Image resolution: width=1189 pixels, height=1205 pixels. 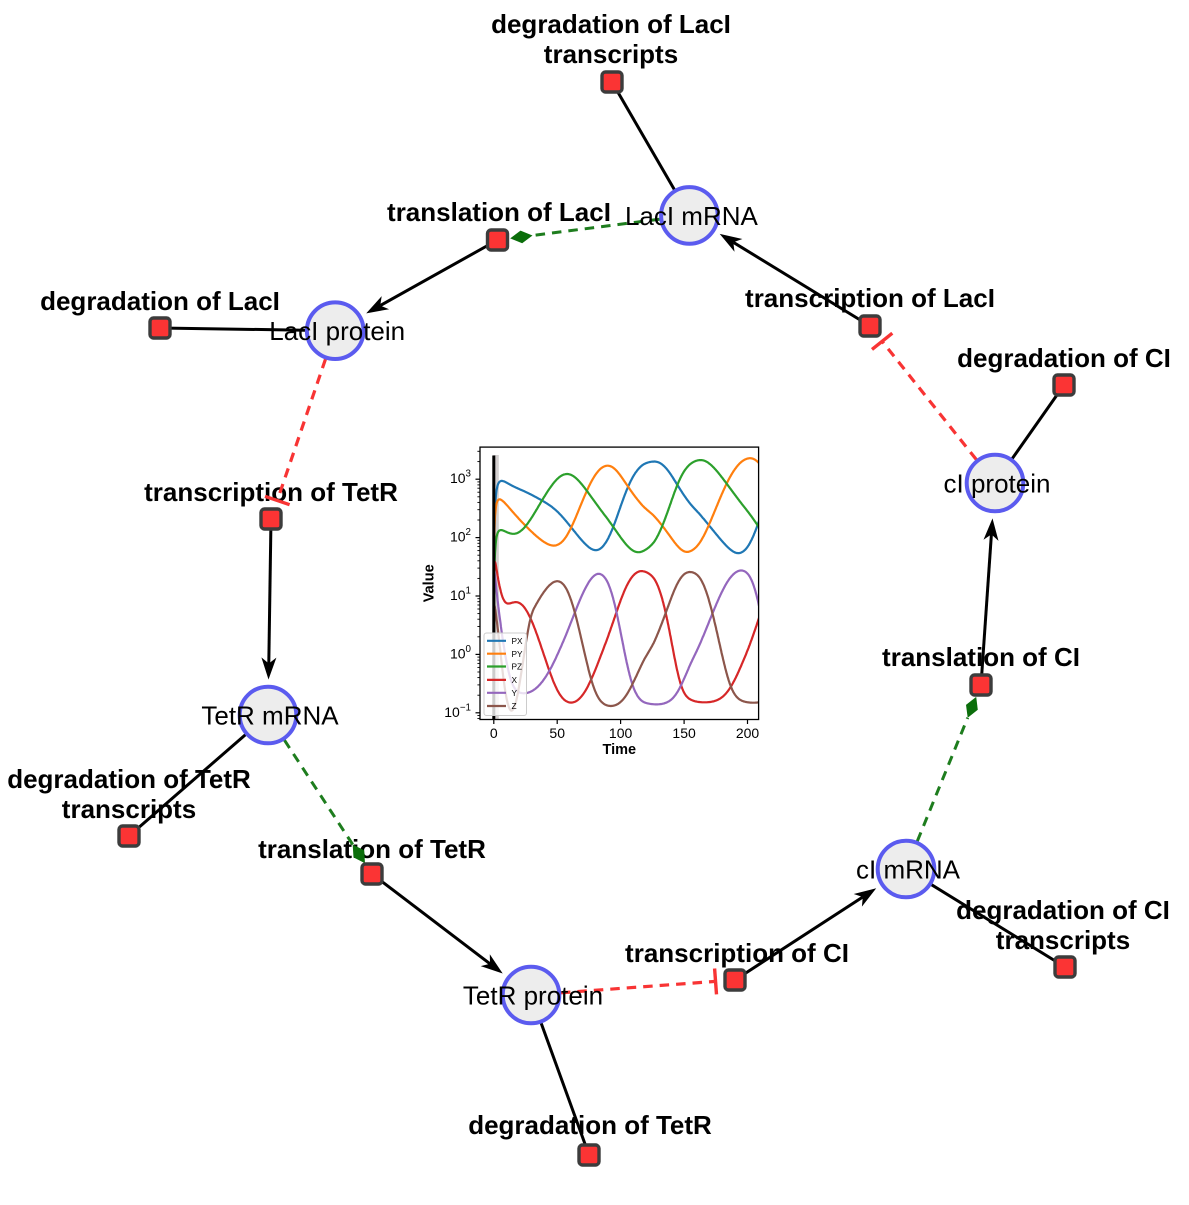 I want to click on svg-text: transcription of TetR, so click(x=271, y=492).